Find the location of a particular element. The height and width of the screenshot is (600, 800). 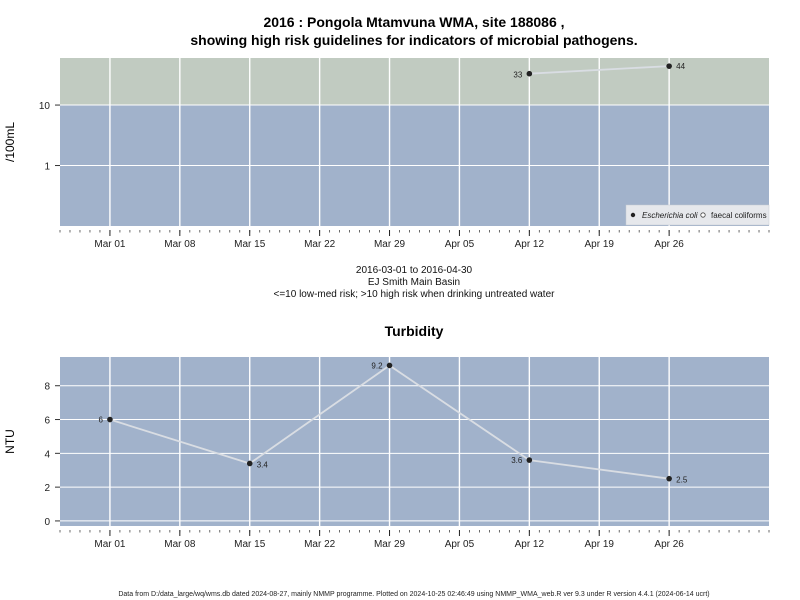

data-label: 3.4 is located at coordinates (263, 464).